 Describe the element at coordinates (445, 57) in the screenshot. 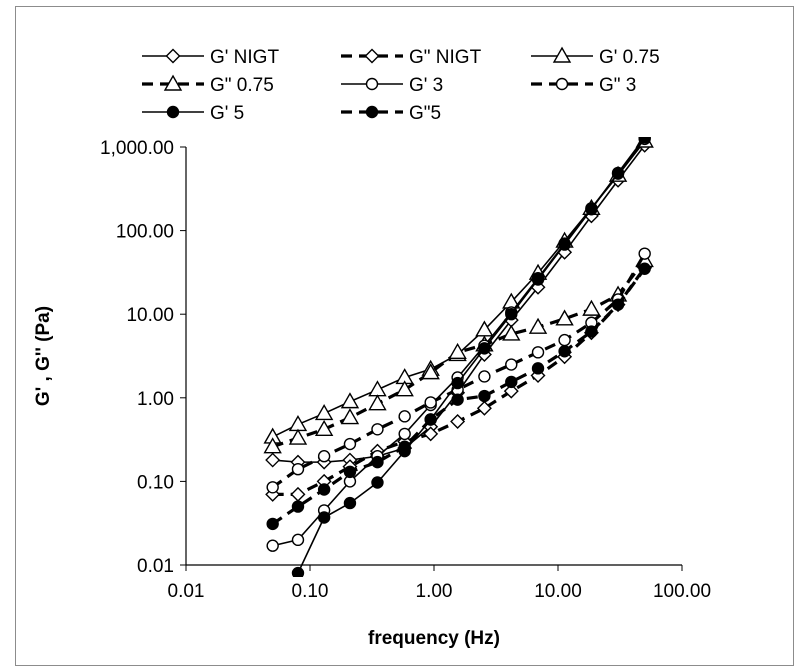

I see `legend-label: G" NIGT` at that location.